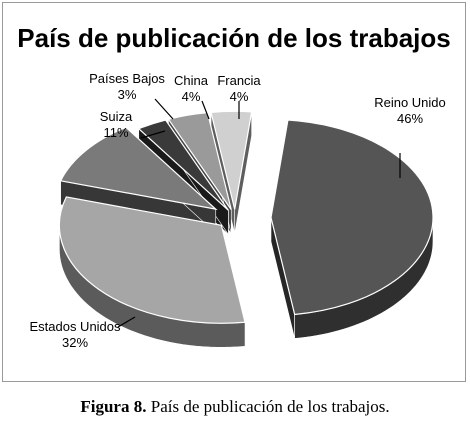 Image resolution: width=470 pixels, height=427 pixels. What do you see at coordinates (153, 134) in the screenshot?
I see `leader-line-suiza` at bounding box center [153, 134].